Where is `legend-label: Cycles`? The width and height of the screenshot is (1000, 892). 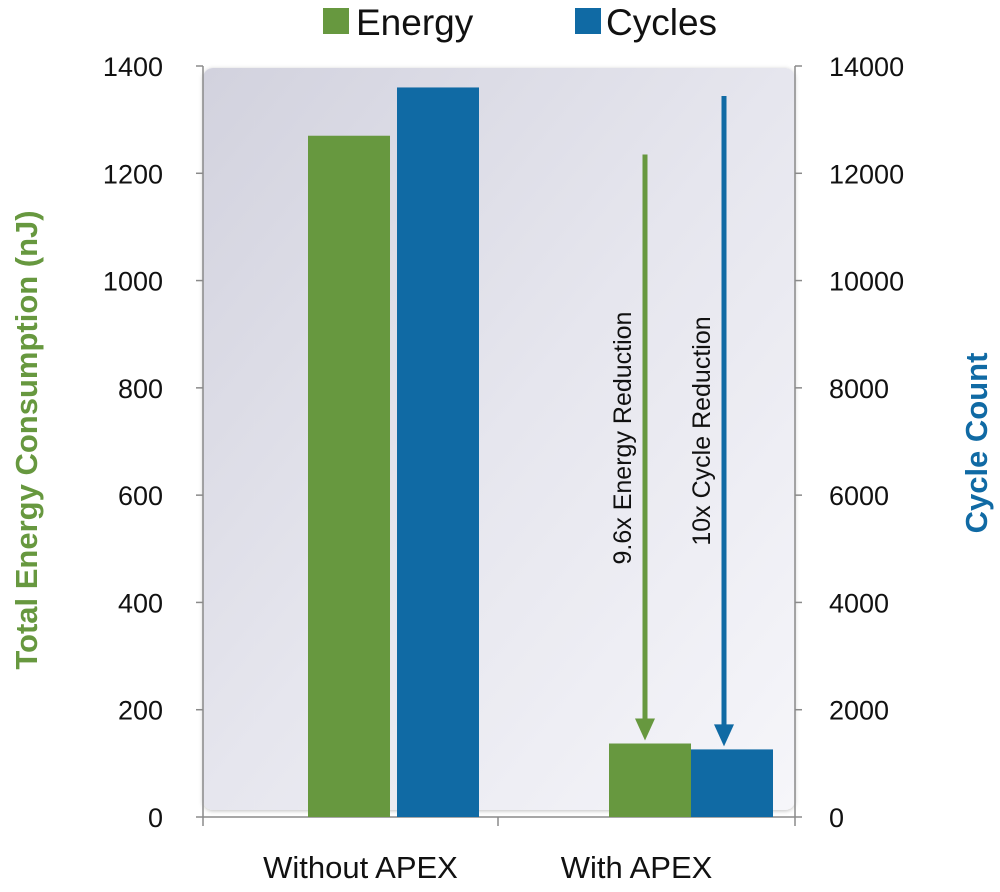
legend-label: Cycles is located at coordinates (661, 22).